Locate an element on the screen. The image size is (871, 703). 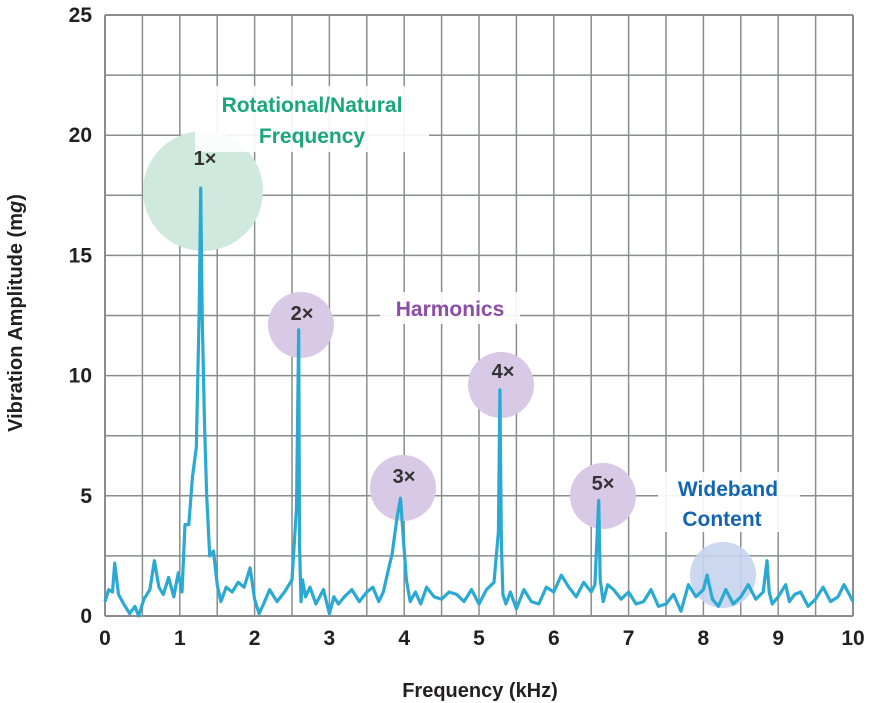
x-tick-label: 7 is located at coordinates (629, 638).